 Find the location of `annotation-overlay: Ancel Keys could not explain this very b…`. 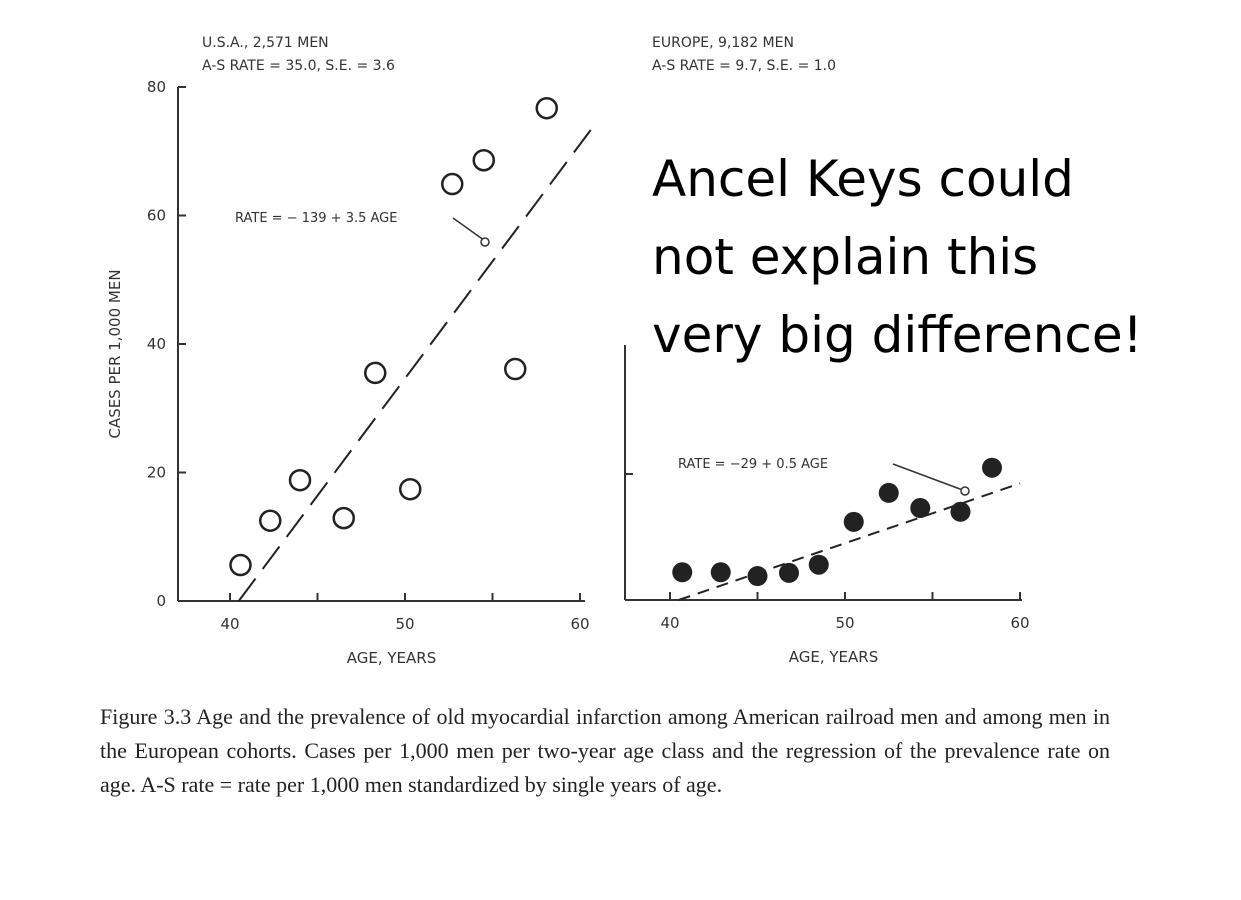

annotation-overlay: Ancel Keys could not explain this very b… is located at coordinates (897, 257).